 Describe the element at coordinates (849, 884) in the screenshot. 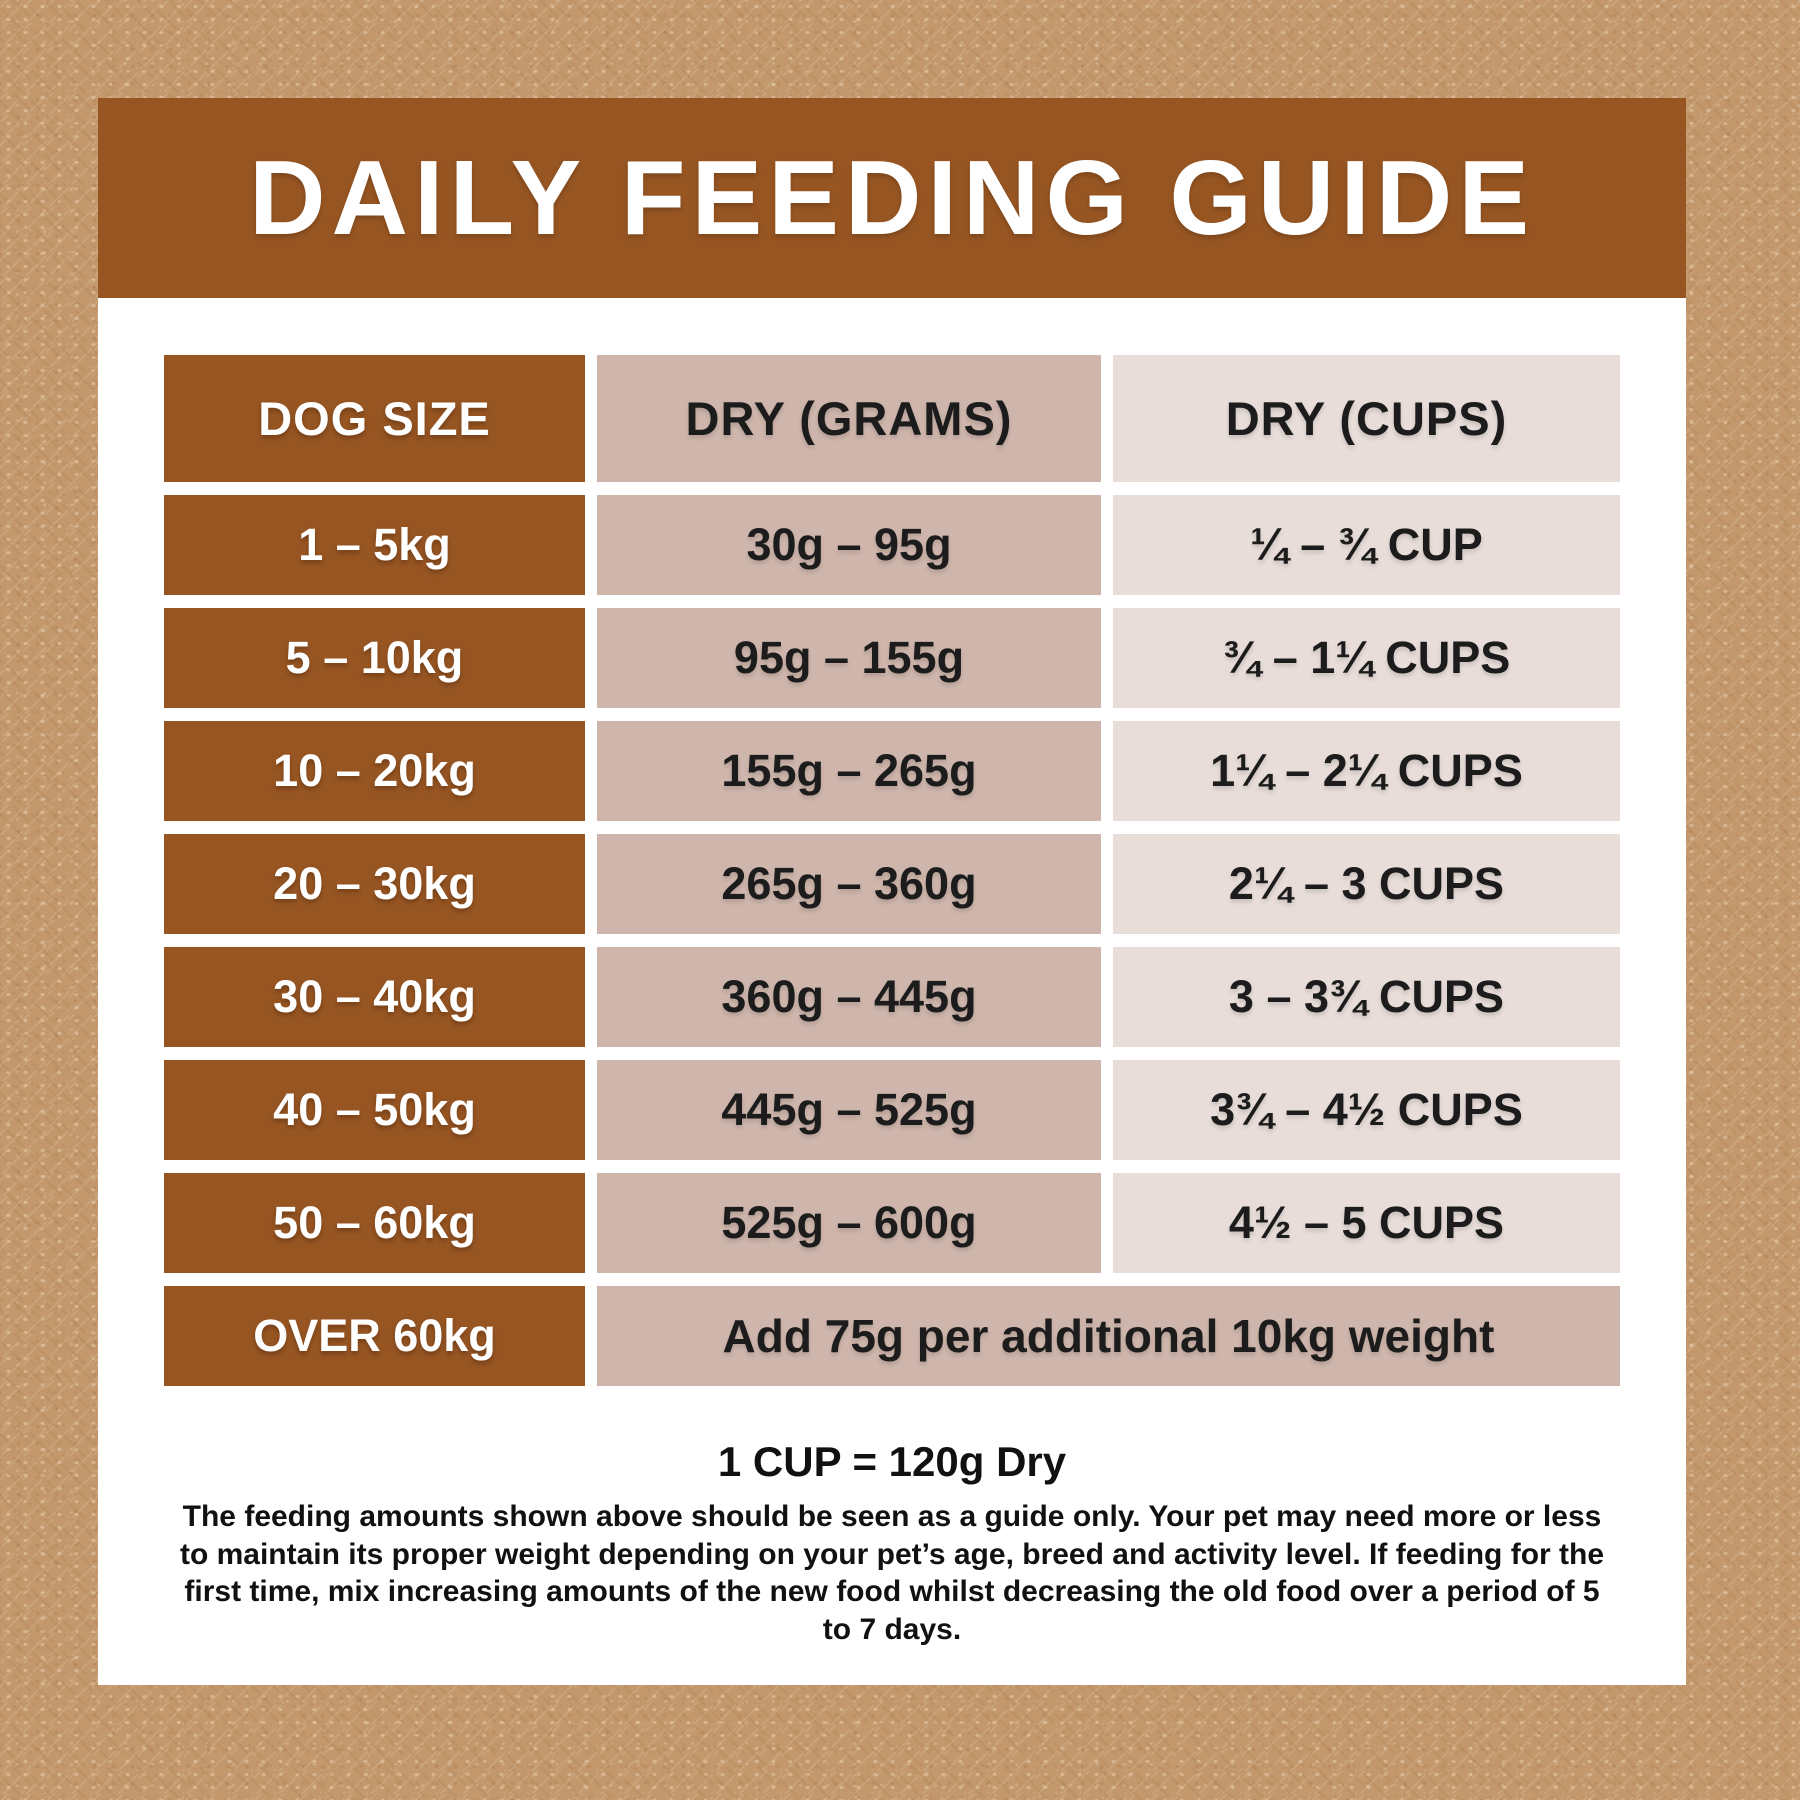

I see `row-4-dry-grams: 265g – 360g` at that location.